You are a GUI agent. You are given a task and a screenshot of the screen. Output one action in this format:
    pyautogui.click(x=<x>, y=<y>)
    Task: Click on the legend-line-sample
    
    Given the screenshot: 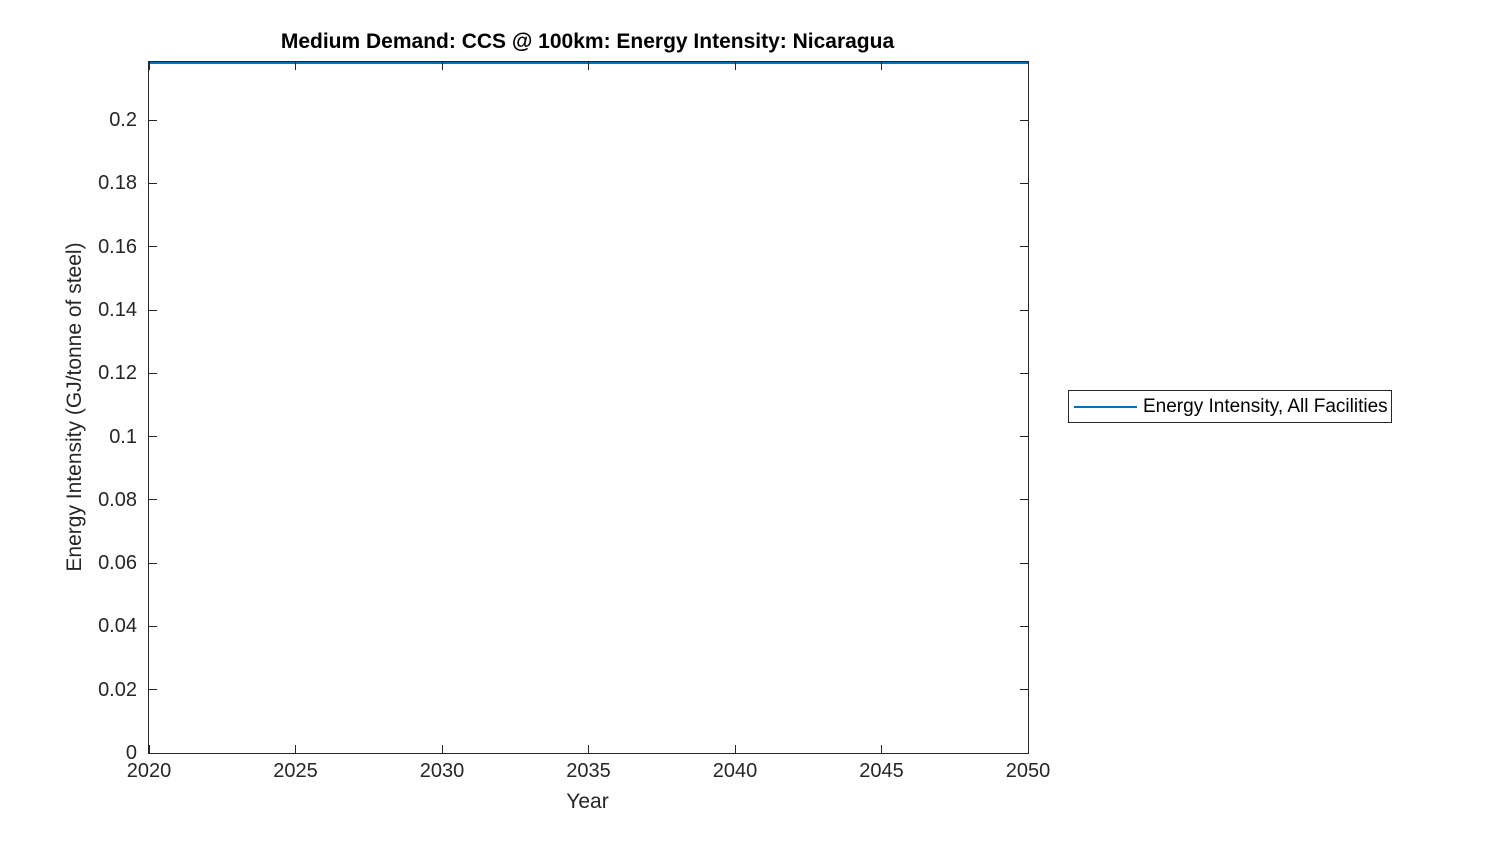 What is the action you would take?
    pyautogui.click(x=1105, y=406)
    